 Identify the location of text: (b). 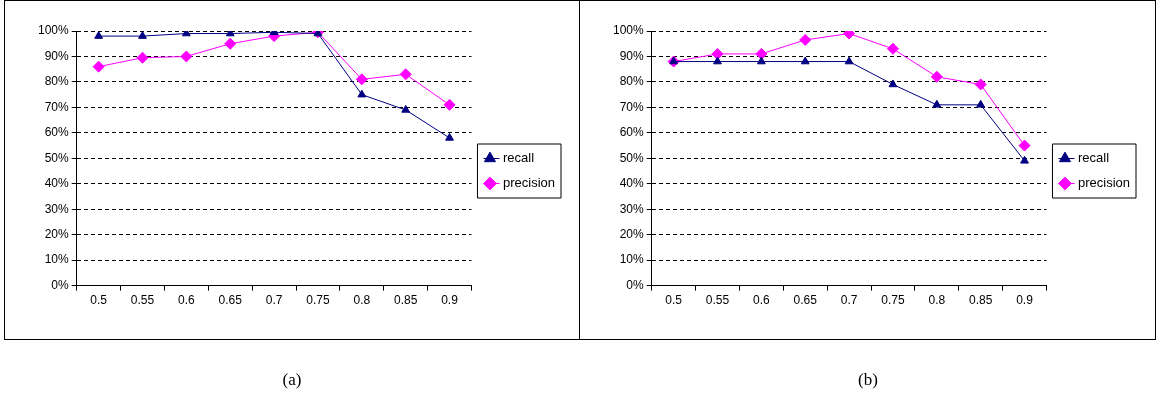
(868, 380).